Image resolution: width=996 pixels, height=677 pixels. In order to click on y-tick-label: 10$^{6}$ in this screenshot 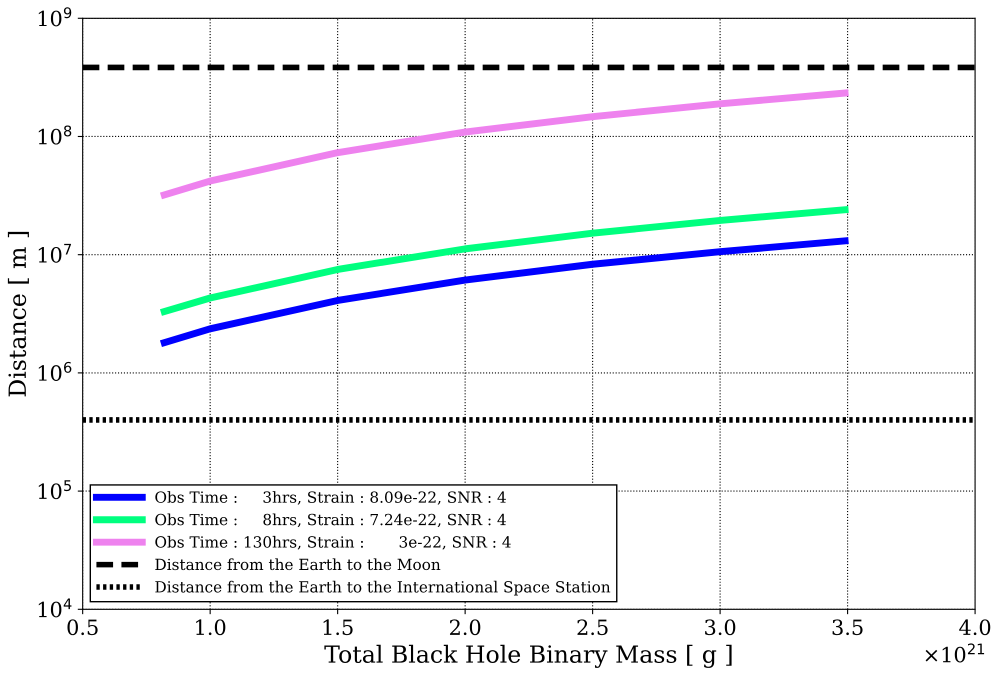, I will do `click(55, 371)`.